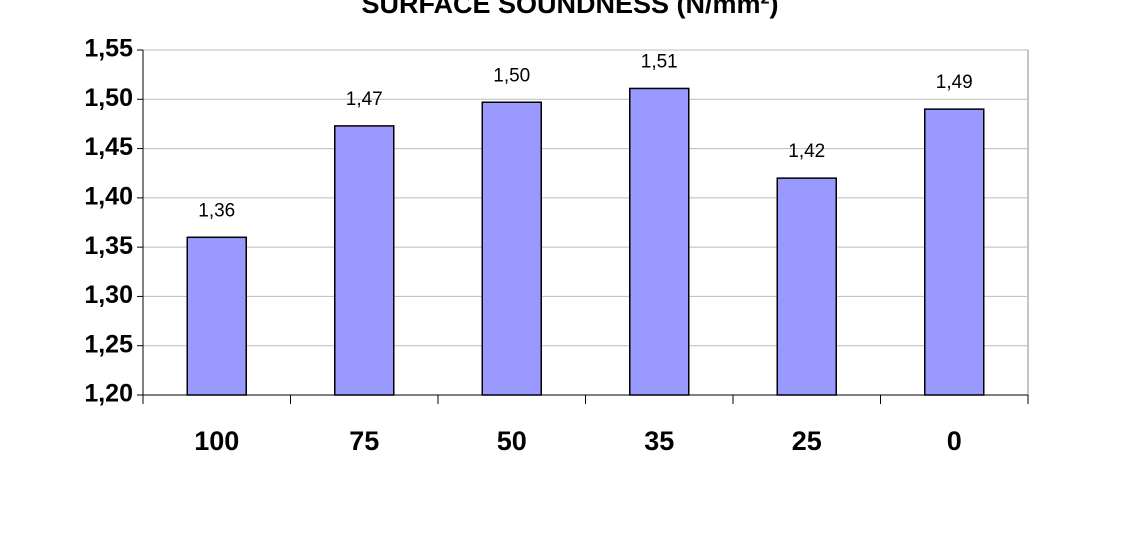 This screenshot has width=1121, height=554. What do you see at coordinates (216, 441) in the screenshot?
I see `x-tick-label: 100` at bounding box center [216, 441].